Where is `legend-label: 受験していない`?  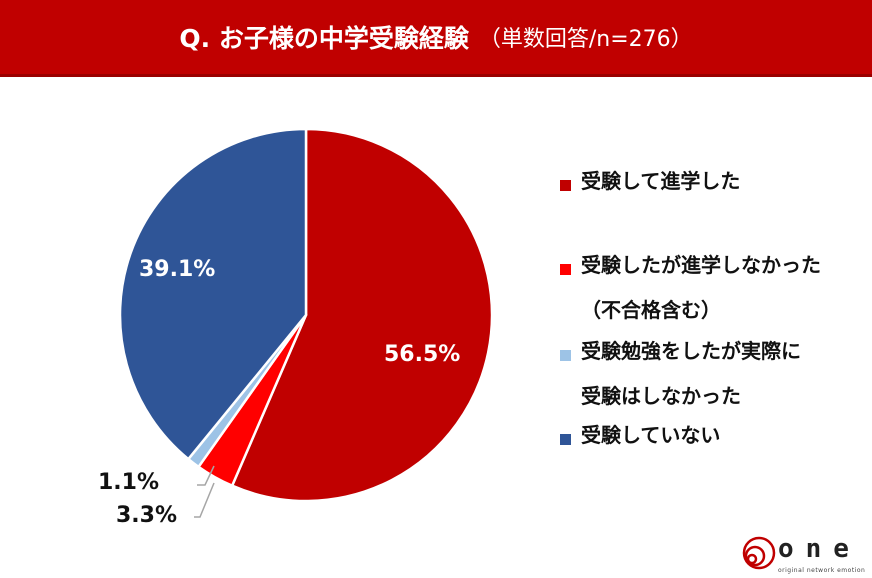
legend-label: 受験していない is located at coordinates (651, 435).